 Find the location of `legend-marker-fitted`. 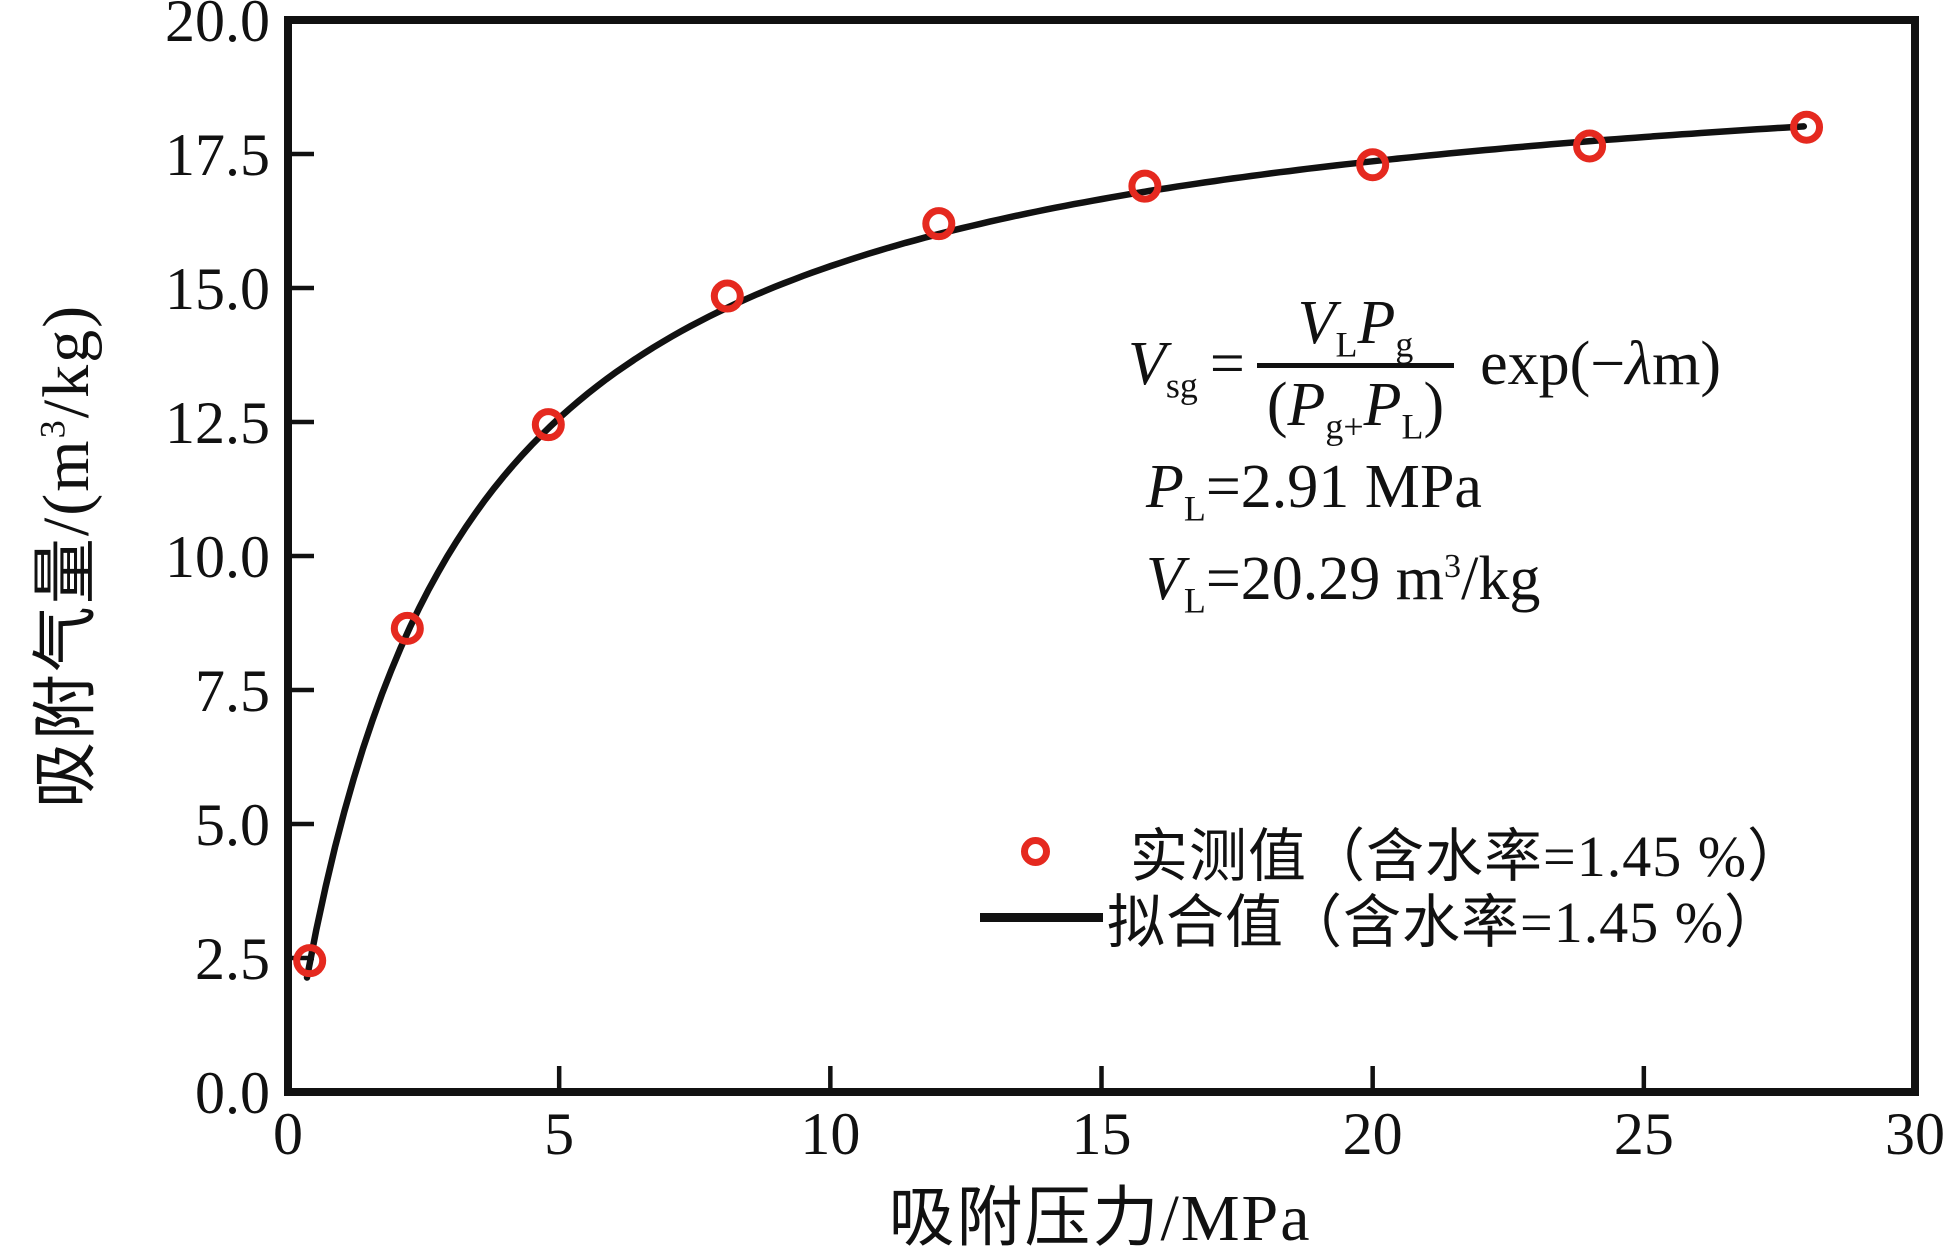

legend-marker-fitted is located at coordinates (1043, 917).